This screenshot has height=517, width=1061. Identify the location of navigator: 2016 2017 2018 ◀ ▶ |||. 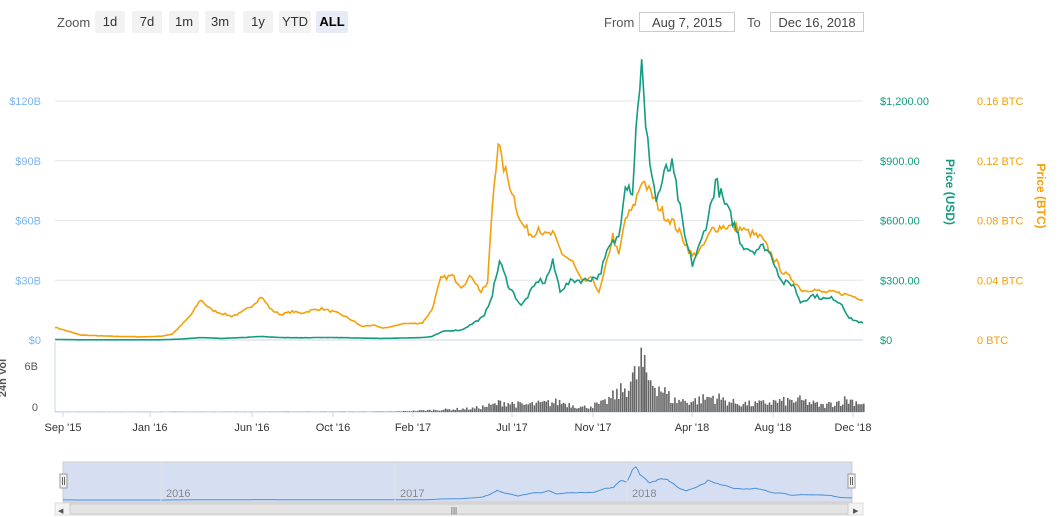
(459, 488).